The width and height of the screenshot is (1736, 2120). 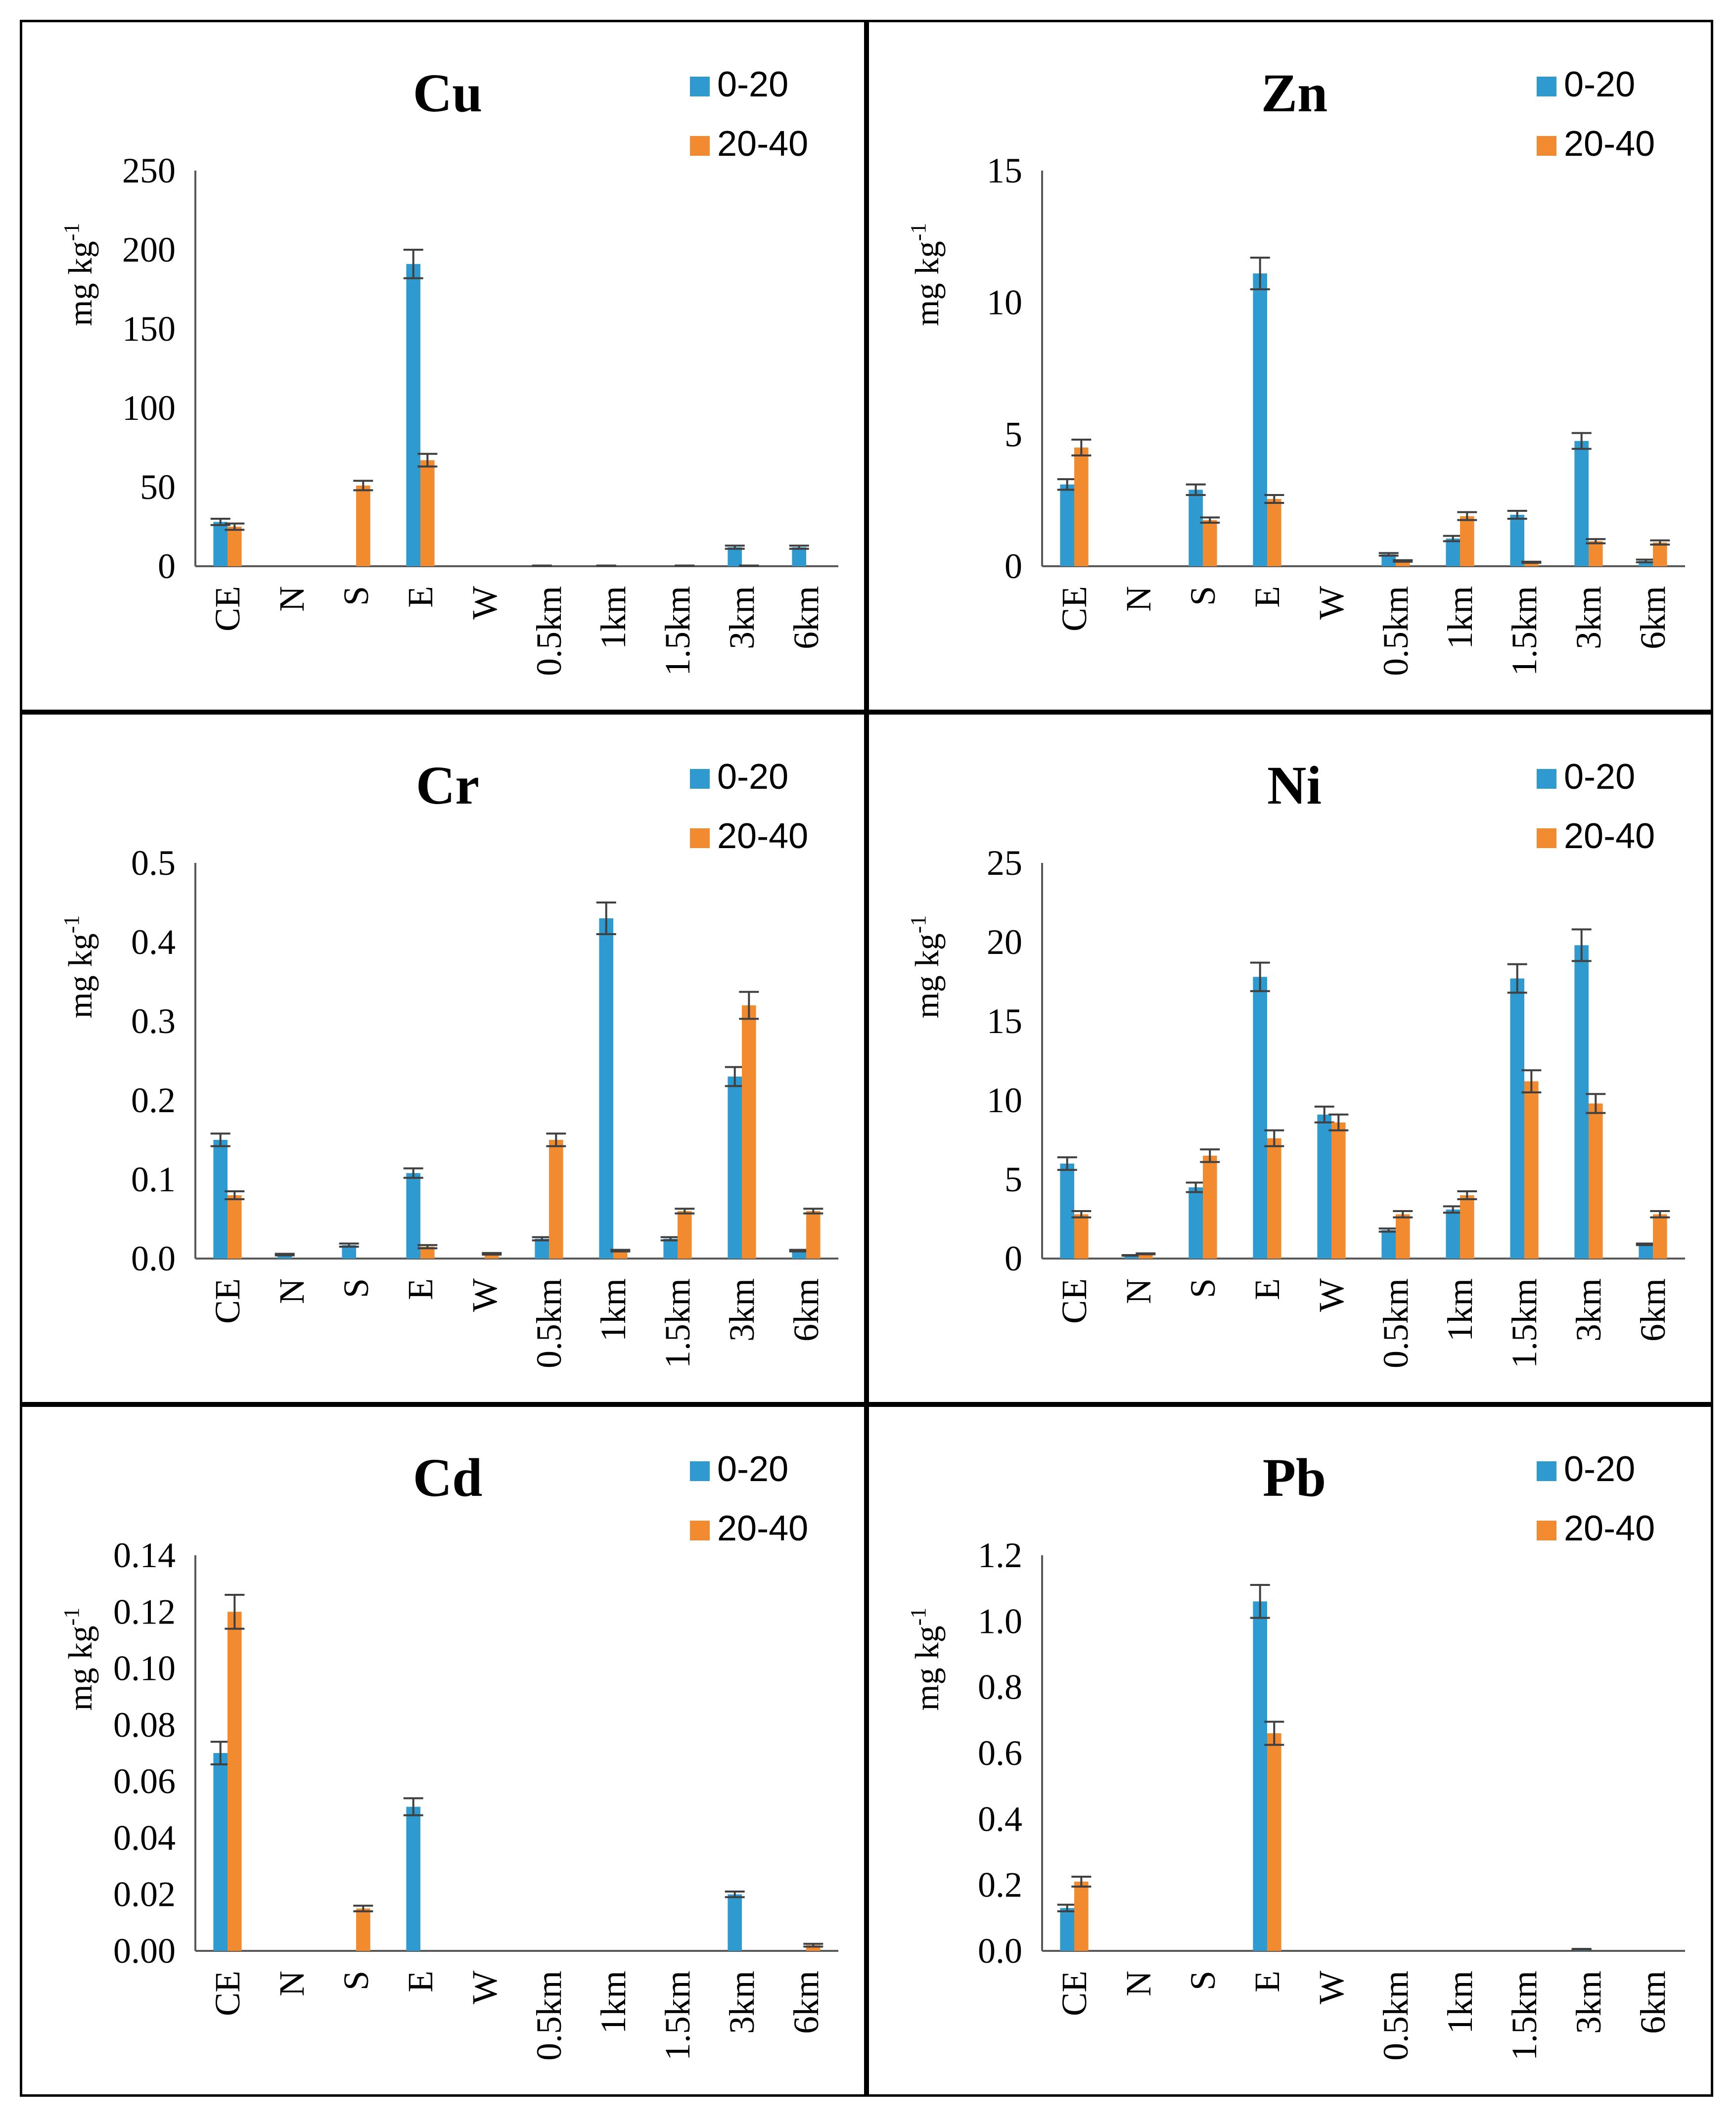 What do you see at coordinates (1294, 1477) in the screenshot?
I see `chart-title: Pb` at bounding box center [1294, 1477].